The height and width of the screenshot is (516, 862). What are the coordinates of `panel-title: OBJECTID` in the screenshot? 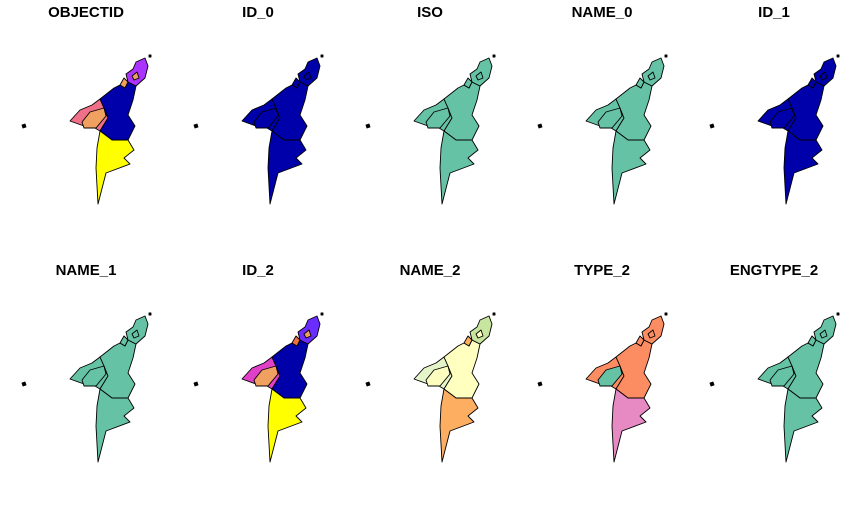 It's located at (86, 12).